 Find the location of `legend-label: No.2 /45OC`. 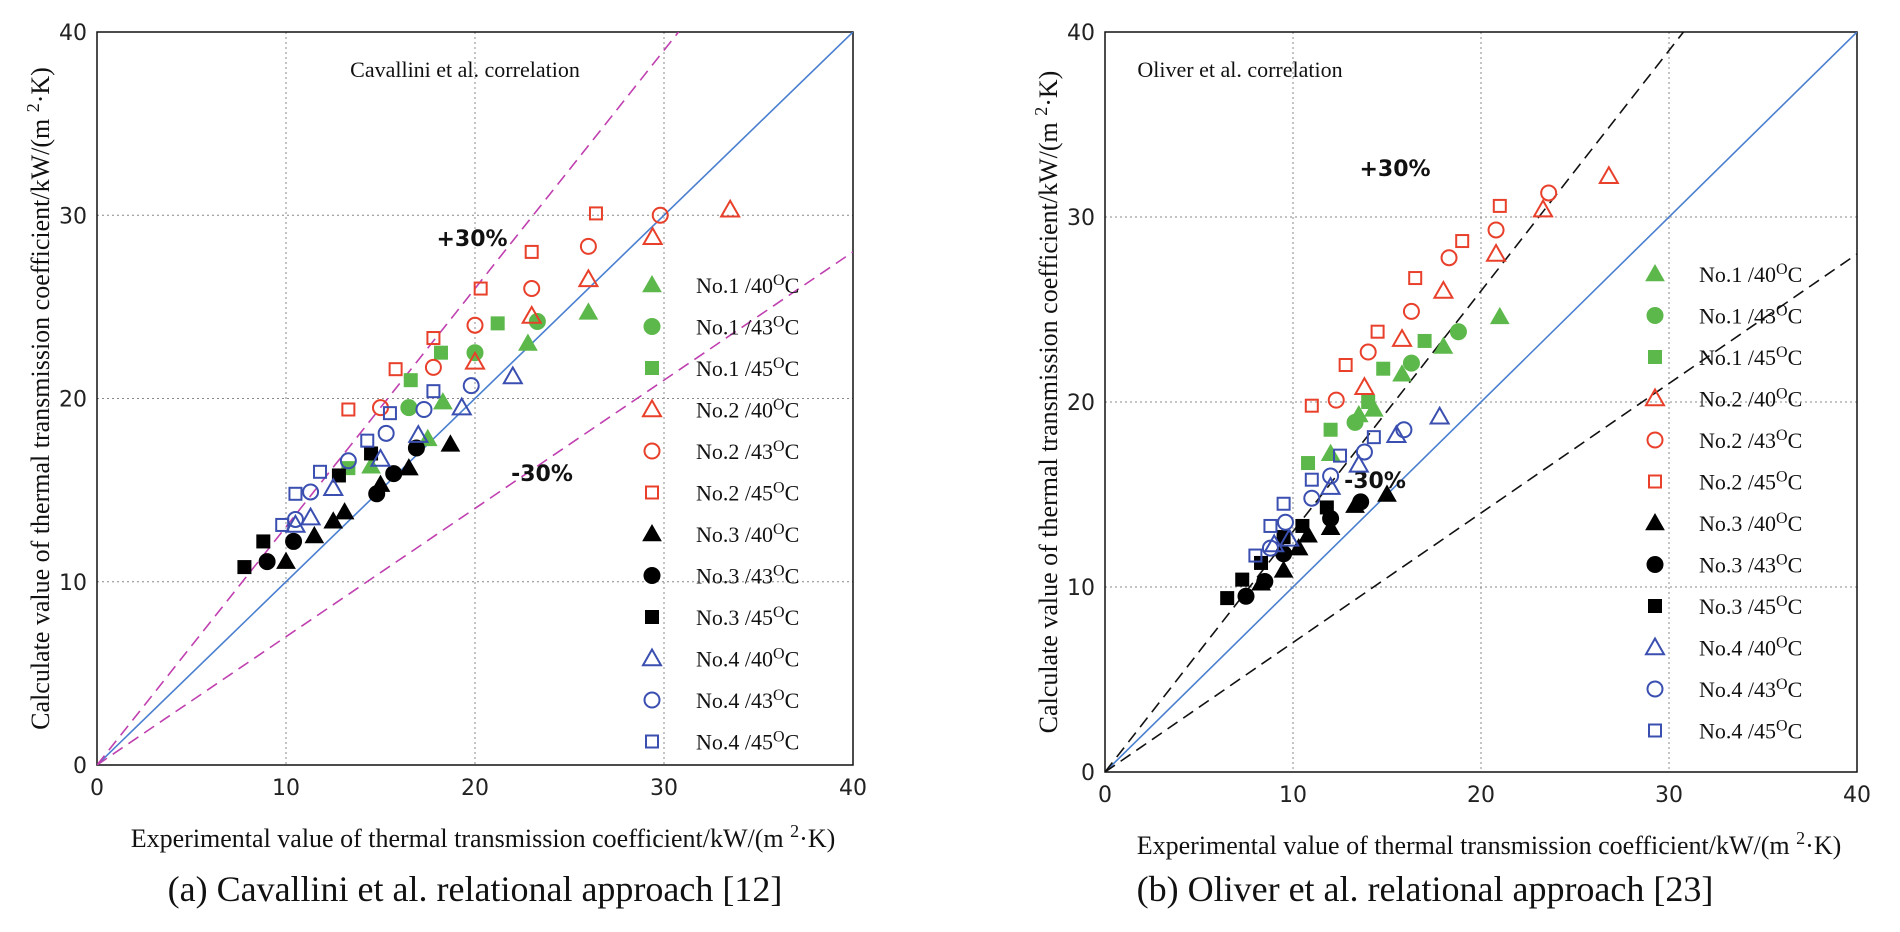

legend-label: No.2 /45OC is located at coordinates (1750, 481).